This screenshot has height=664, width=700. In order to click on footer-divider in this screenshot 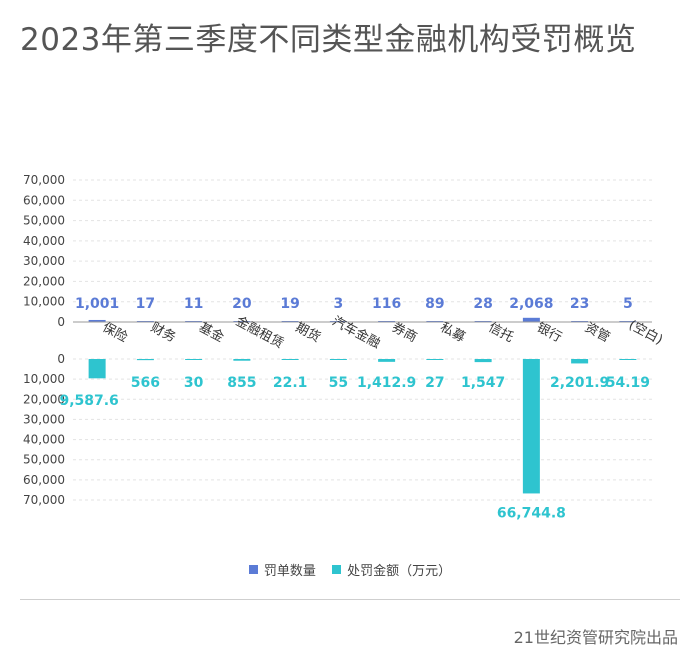, I will do `click(350, 599)`.